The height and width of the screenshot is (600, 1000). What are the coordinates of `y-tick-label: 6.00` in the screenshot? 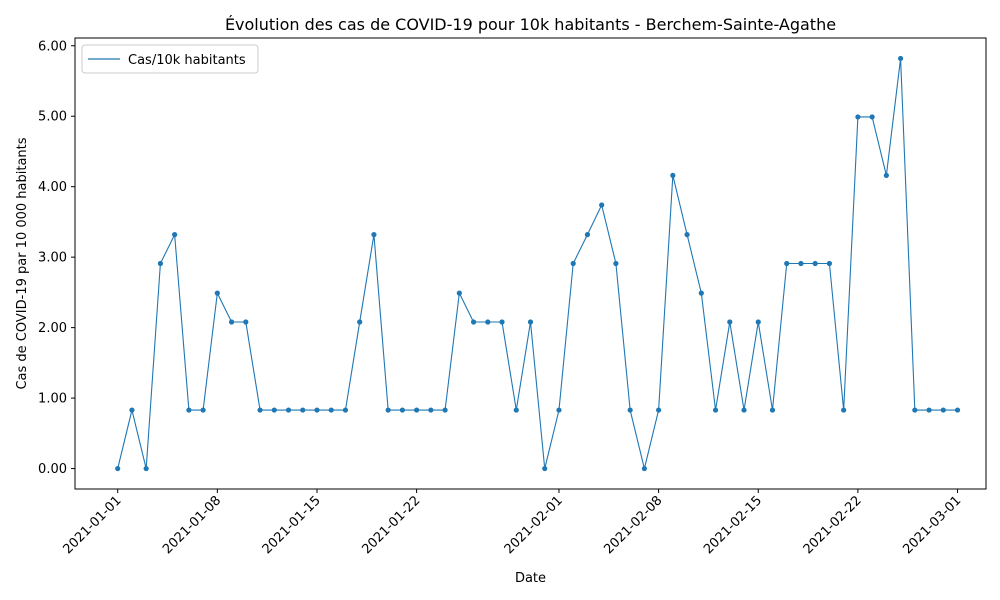 It's located at (52, 46).